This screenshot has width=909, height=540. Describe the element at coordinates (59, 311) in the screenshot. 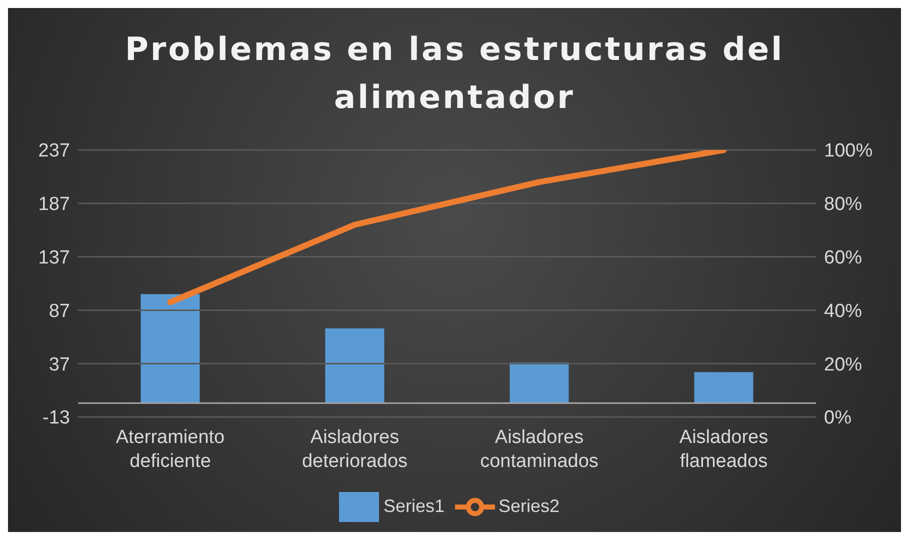

I see `y-tick-label: 87` at that location.